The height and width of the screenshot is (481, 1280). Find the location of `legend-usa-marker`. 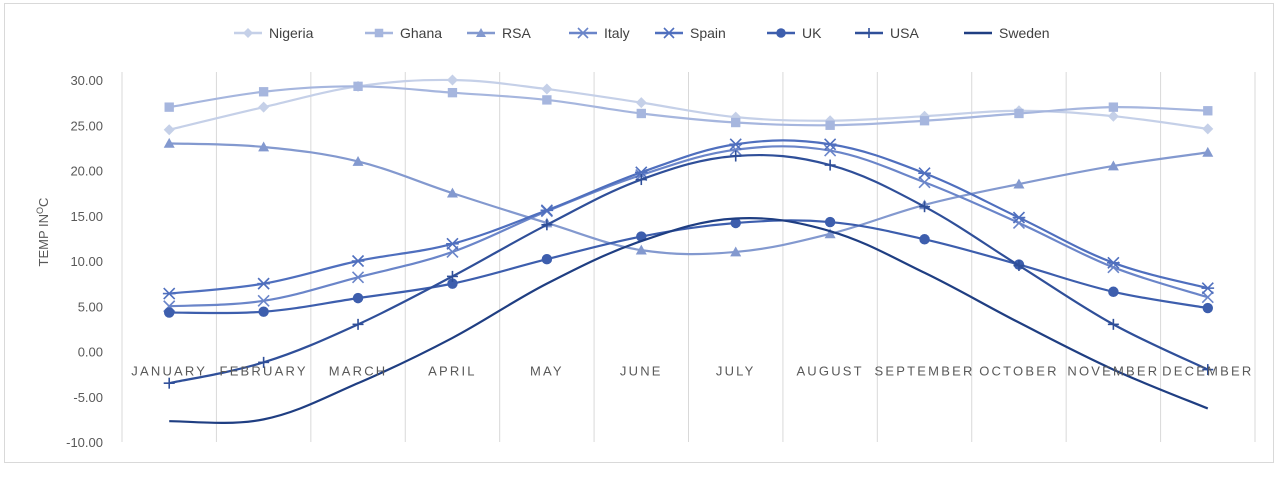

legend-usa-marker is located at coordinates (869, 33).